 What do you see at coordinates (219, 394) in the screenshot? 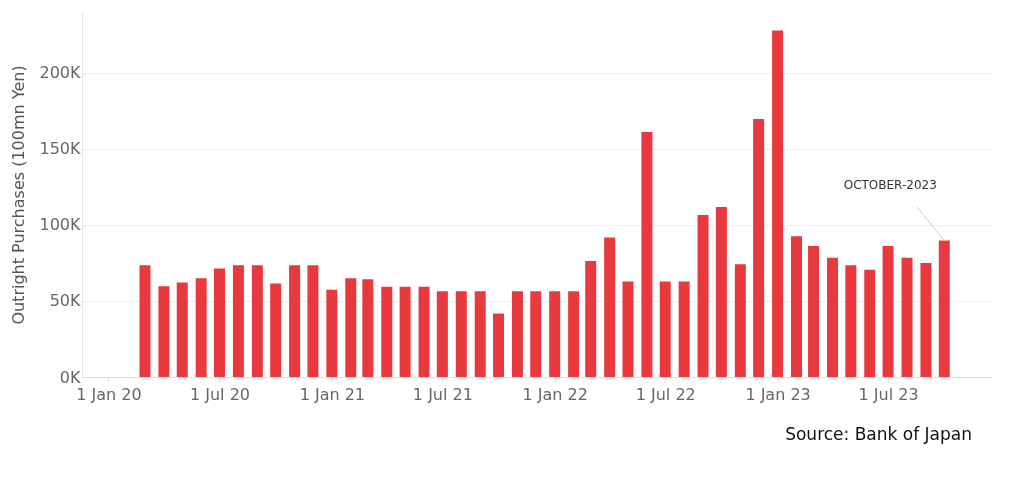
I see `x-tick-label: 1 Jul 20` at bounding box center [219, 394].